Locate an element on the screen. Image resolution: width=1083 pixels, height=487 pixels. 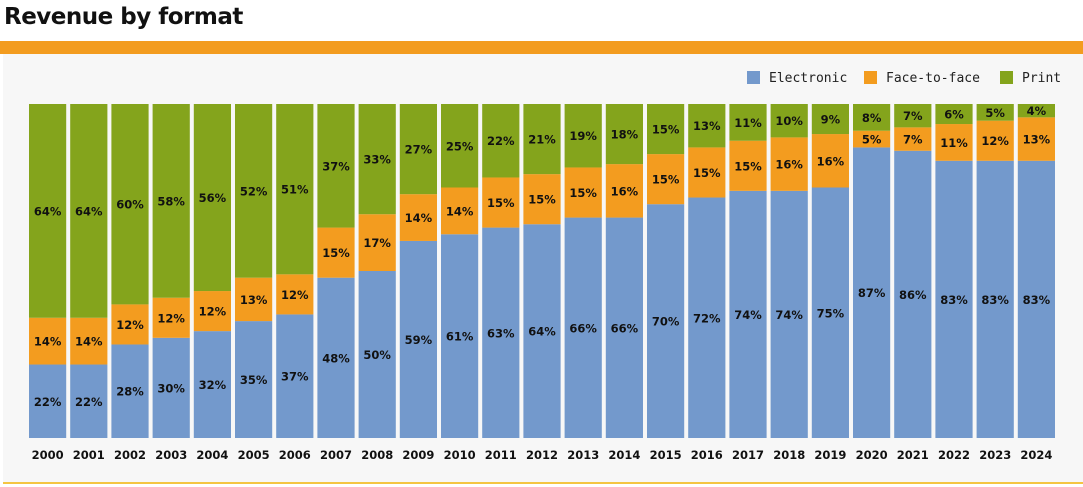
data-label-electronic-2012: 64% is located at coordinates (542, 332).